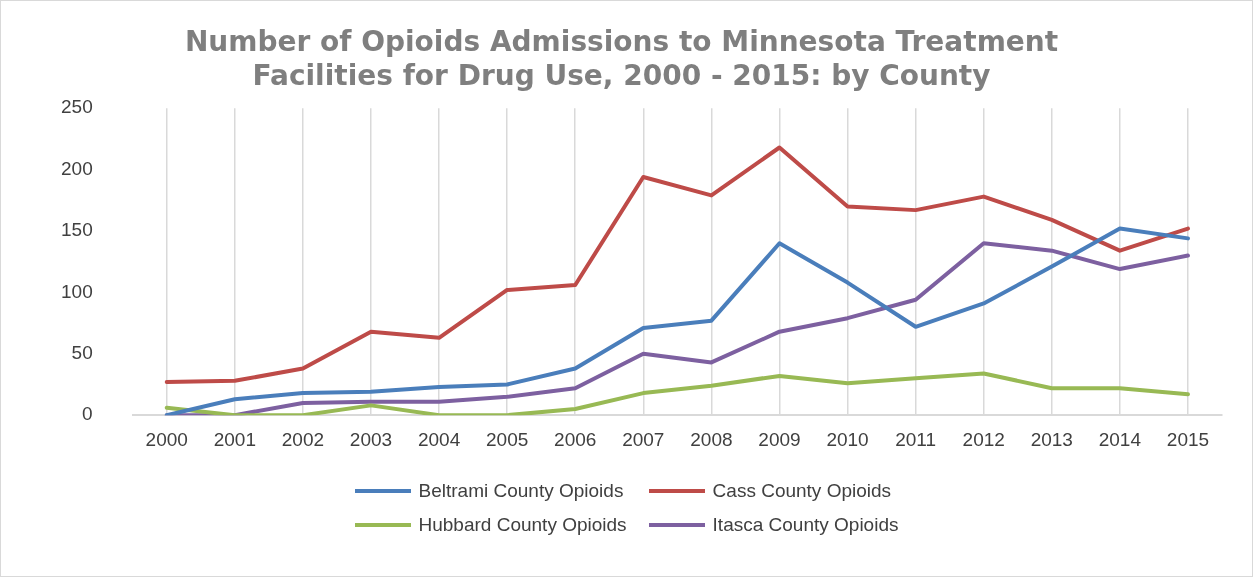 The image size is (1253, 577). I want to click on legend-label: Cass County Opioids, so click(802, 491).